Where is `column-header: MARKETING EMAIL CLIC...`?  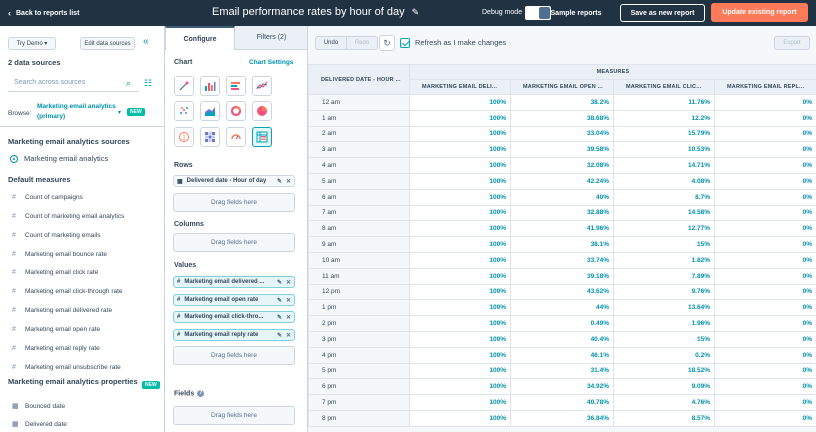 column-header: MARKETING EMAIL CLIC... is located at coordinates (664, 87).